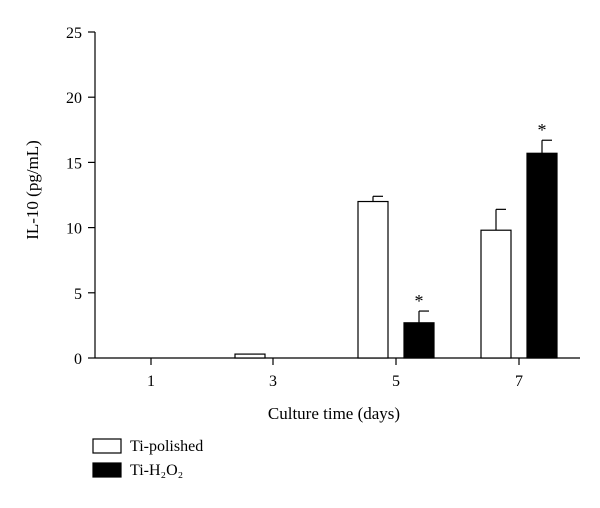  Describe the element at coordinates (337, 373) in the screenshot. I see `x-axis: 1 3 5 7` at that location.